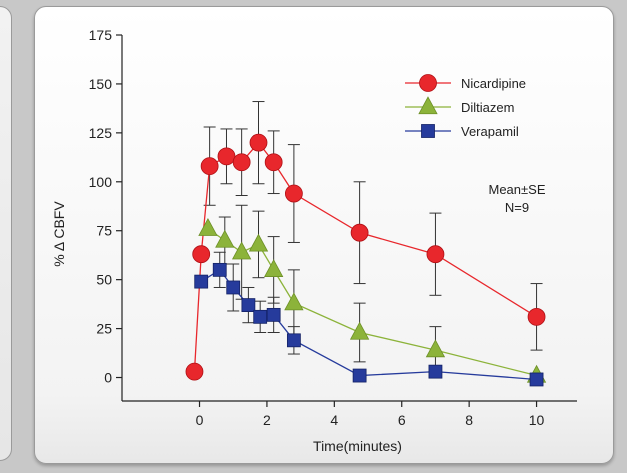 The width and height of the screenshot is (627, 473). I want to click on legend-label: Verapamil, so click(490, 131).